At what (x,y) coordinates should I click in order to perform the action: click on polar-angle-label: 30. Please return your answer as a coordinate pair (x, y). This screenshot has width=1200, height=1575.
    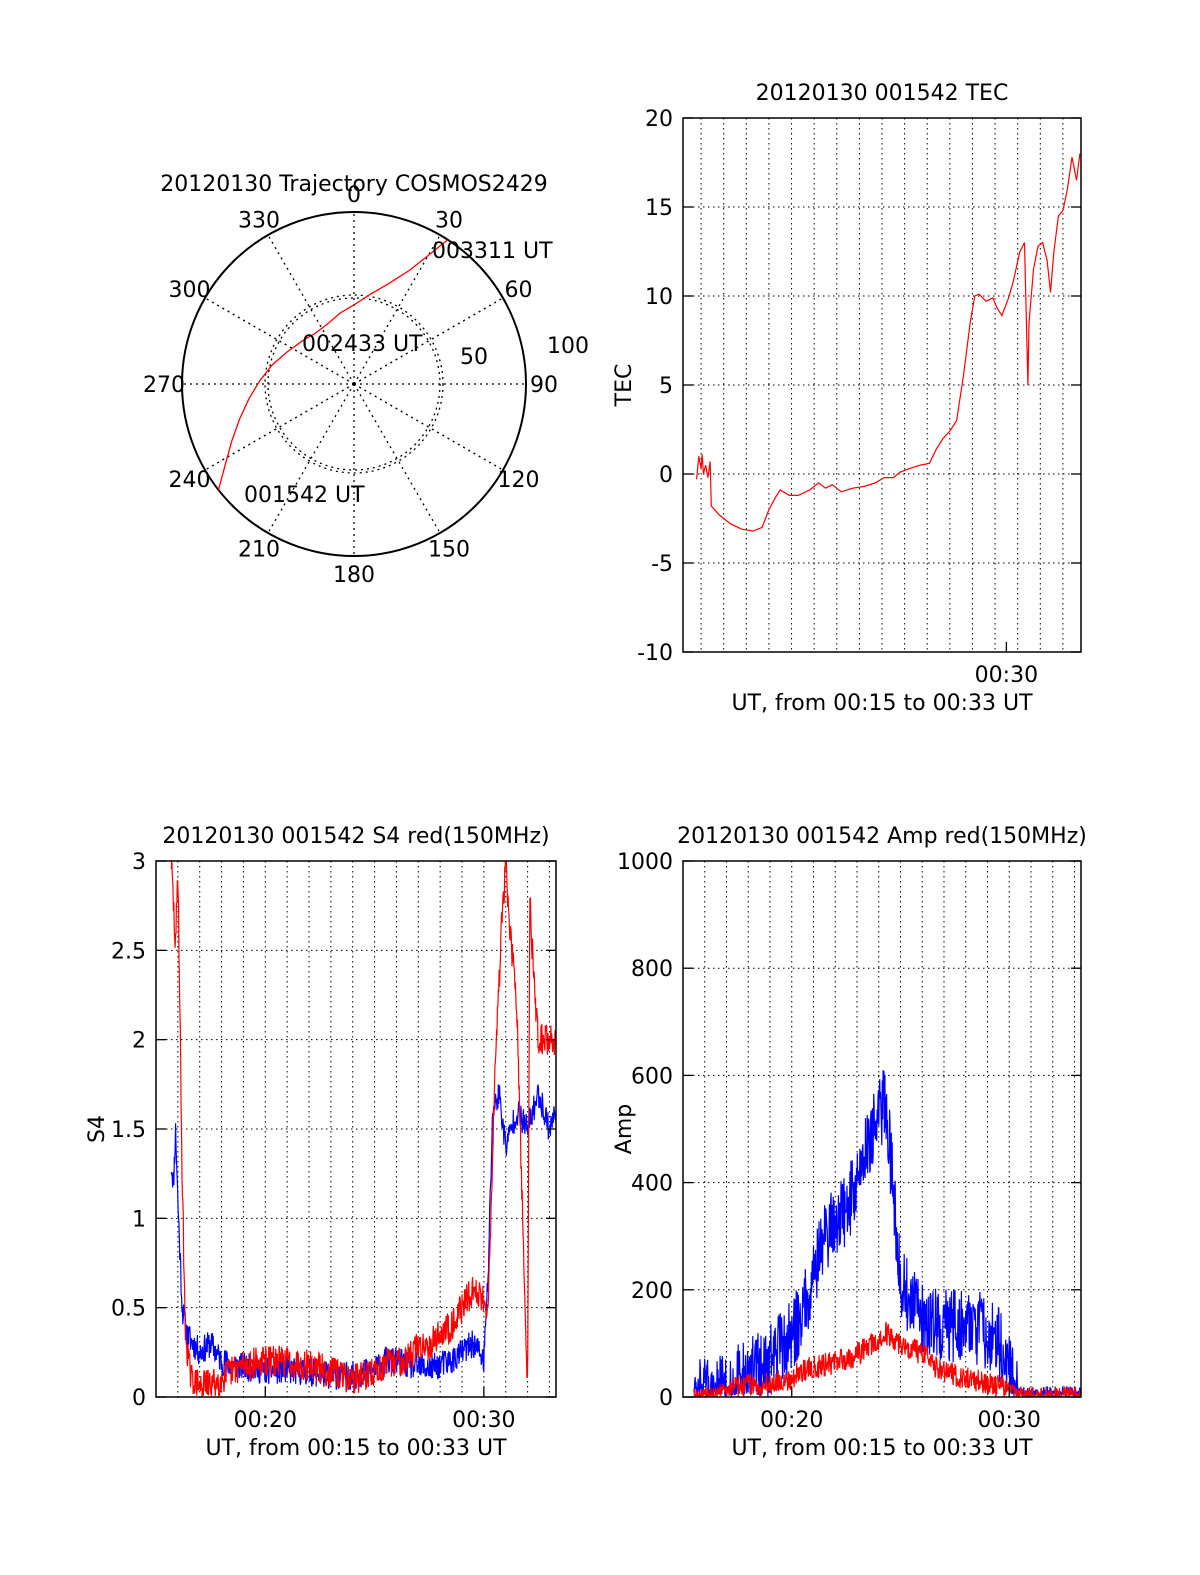
    Looking at the image, I should click on (449, 220).